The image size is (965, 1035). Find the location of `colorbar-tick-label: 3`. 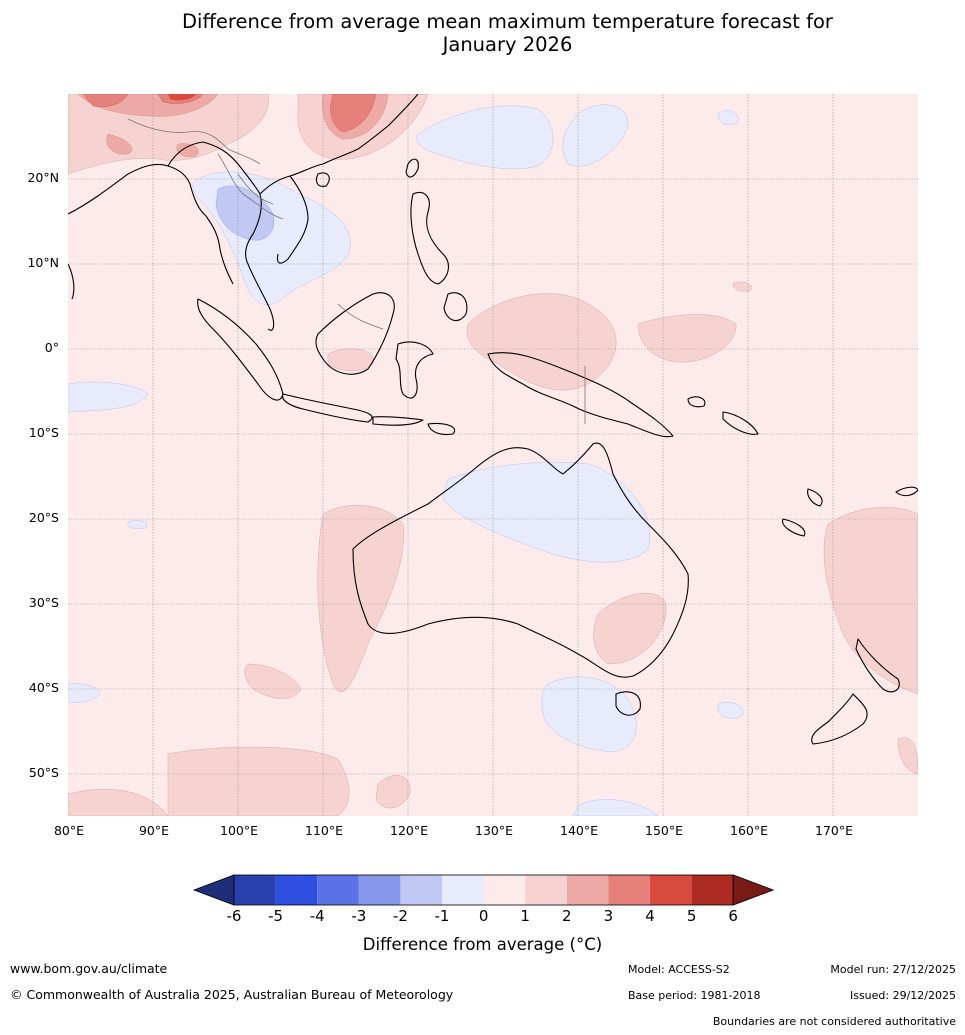

colorbar-tick-label: 3 is located at coordinates (608, 916).